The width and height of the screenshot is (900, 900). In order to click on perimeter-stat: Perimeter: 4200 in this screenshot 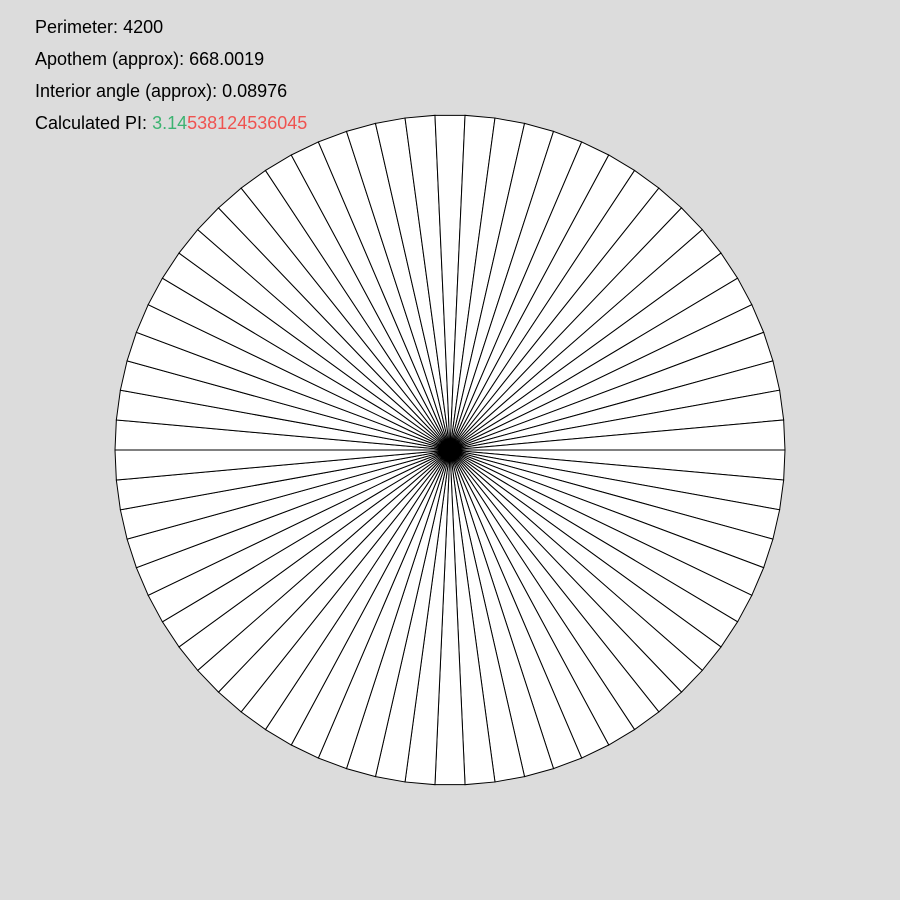, I will do `click(171, 27)`.